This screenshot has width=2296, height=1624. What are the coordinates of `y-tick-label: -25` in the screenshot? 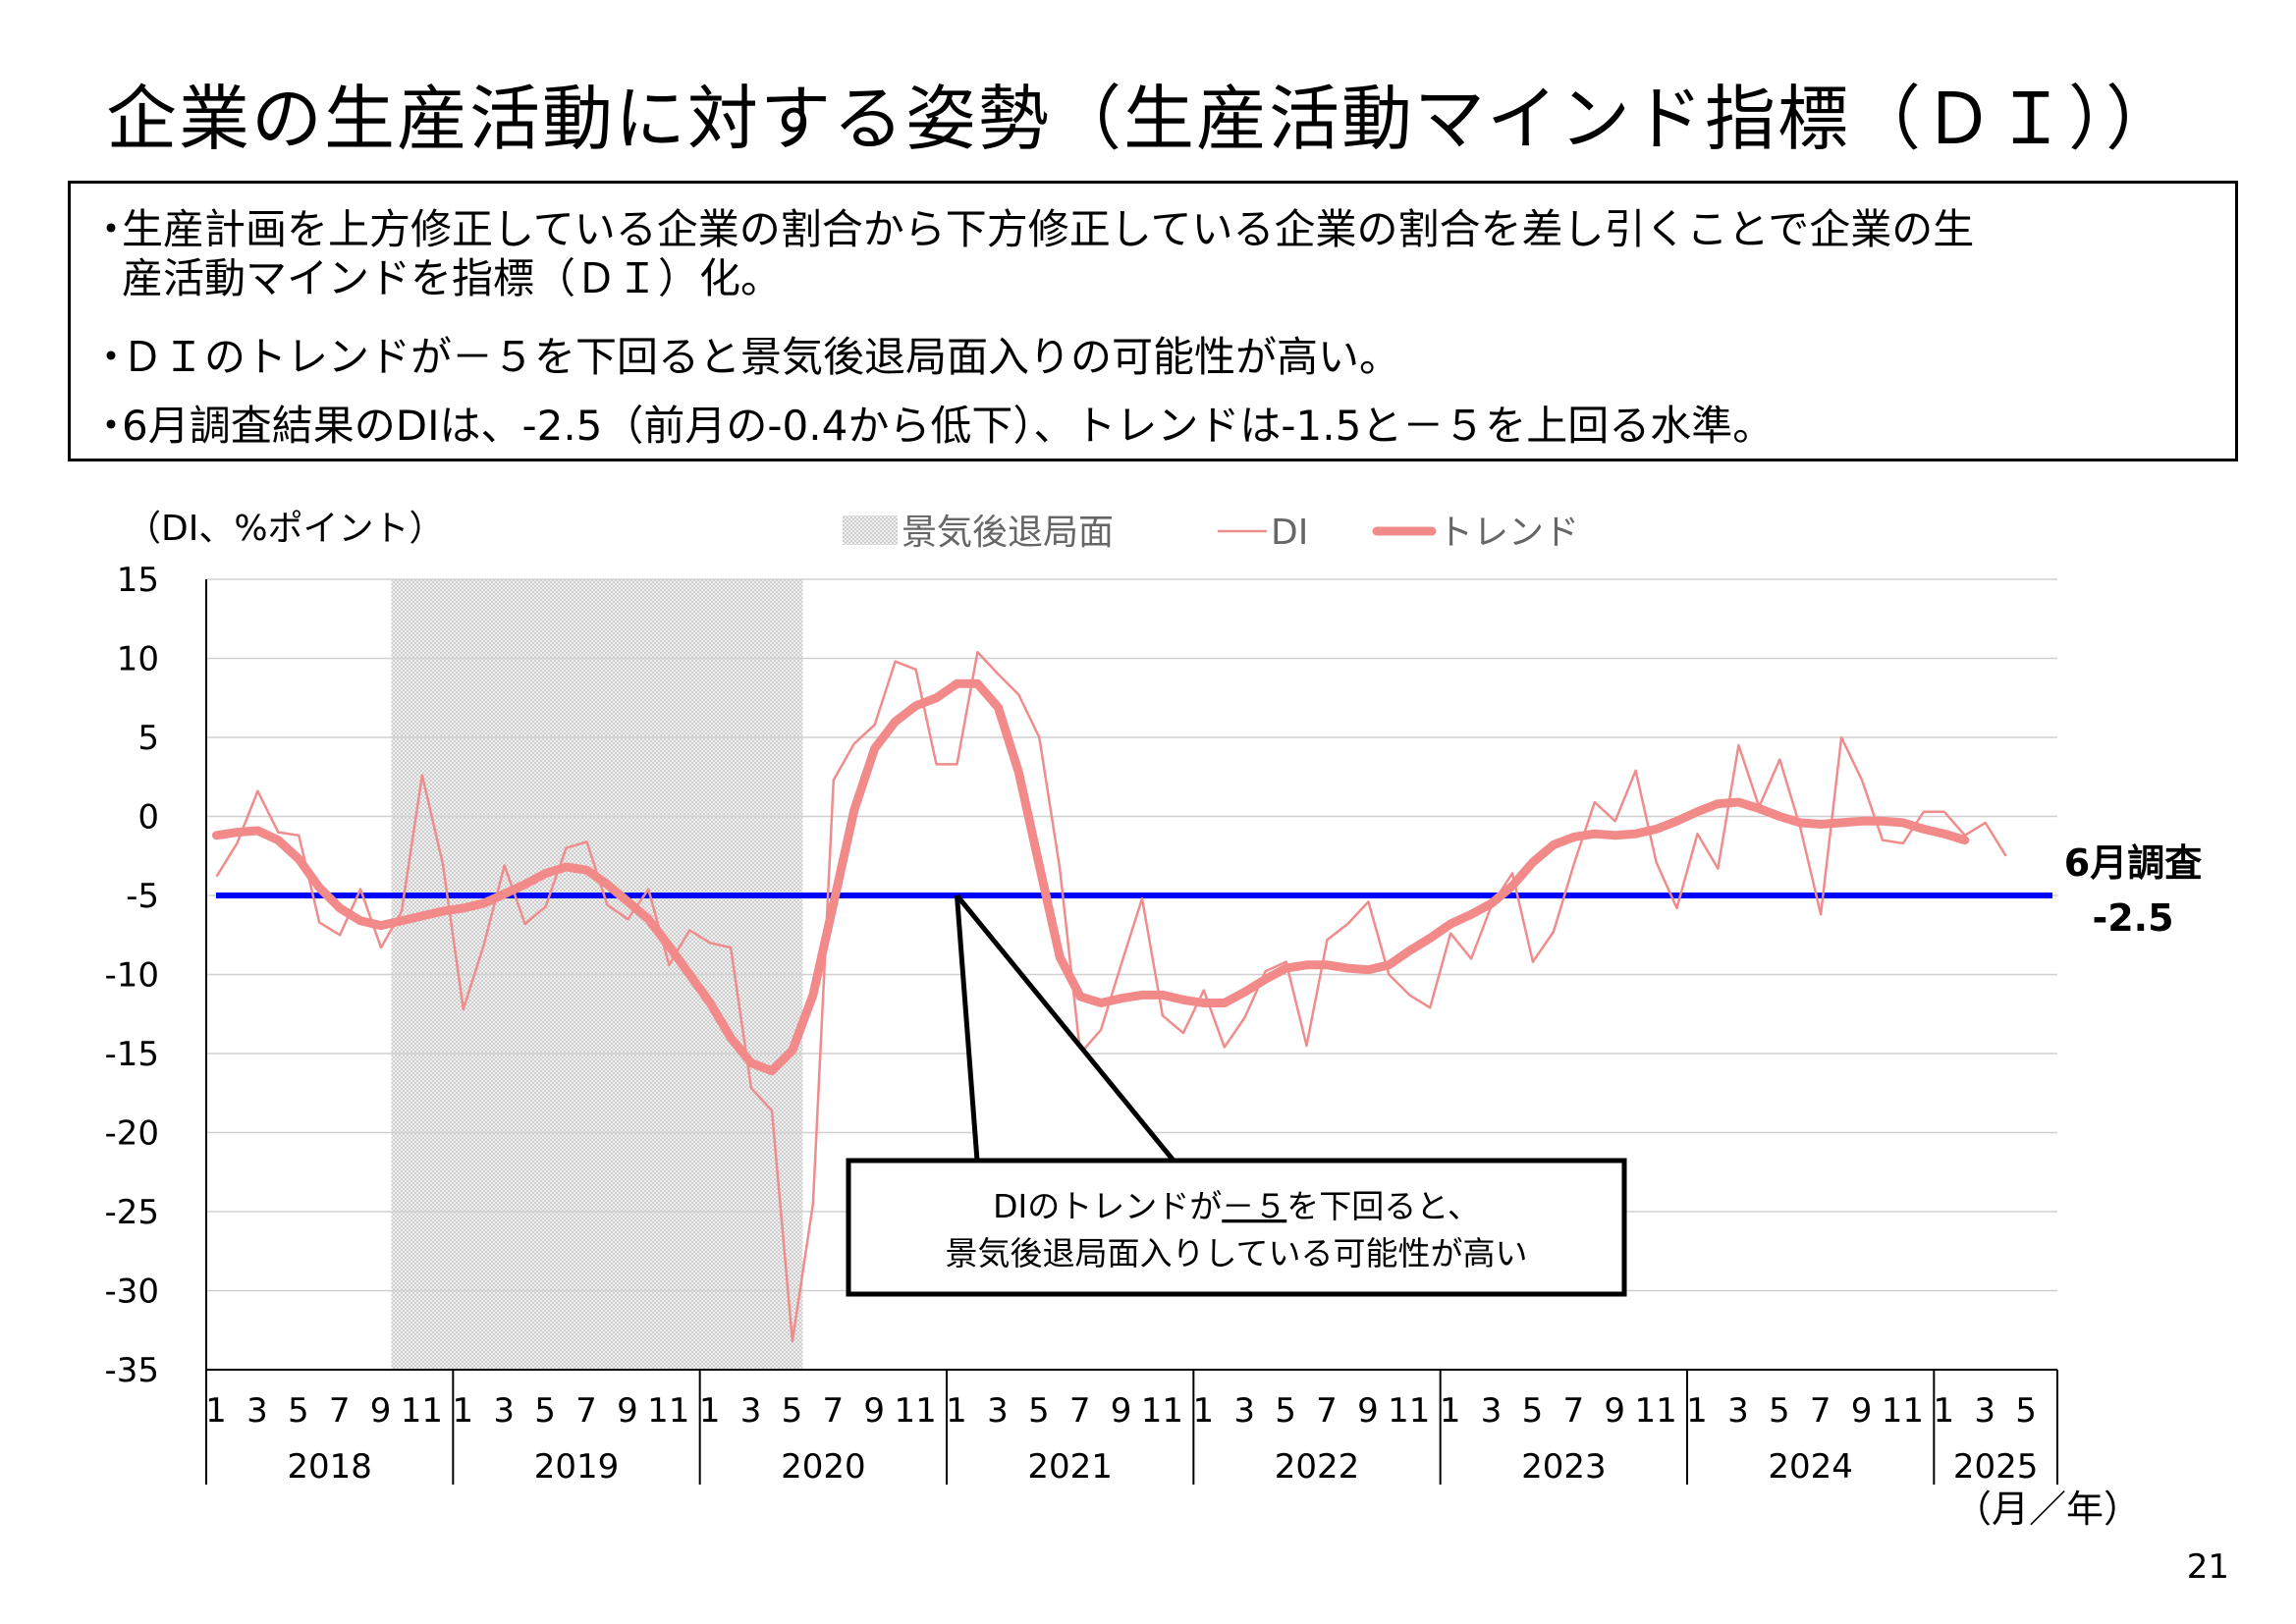 It's located at (131, 1212).